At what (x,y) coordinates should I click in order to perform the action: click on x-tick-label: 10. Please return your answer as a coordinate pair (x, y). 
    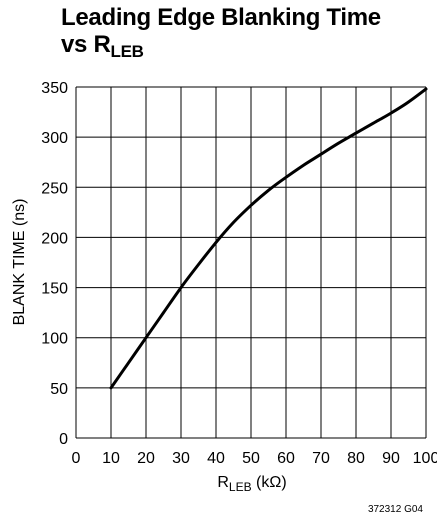
    Looking at the image, I should click on (111, 458).